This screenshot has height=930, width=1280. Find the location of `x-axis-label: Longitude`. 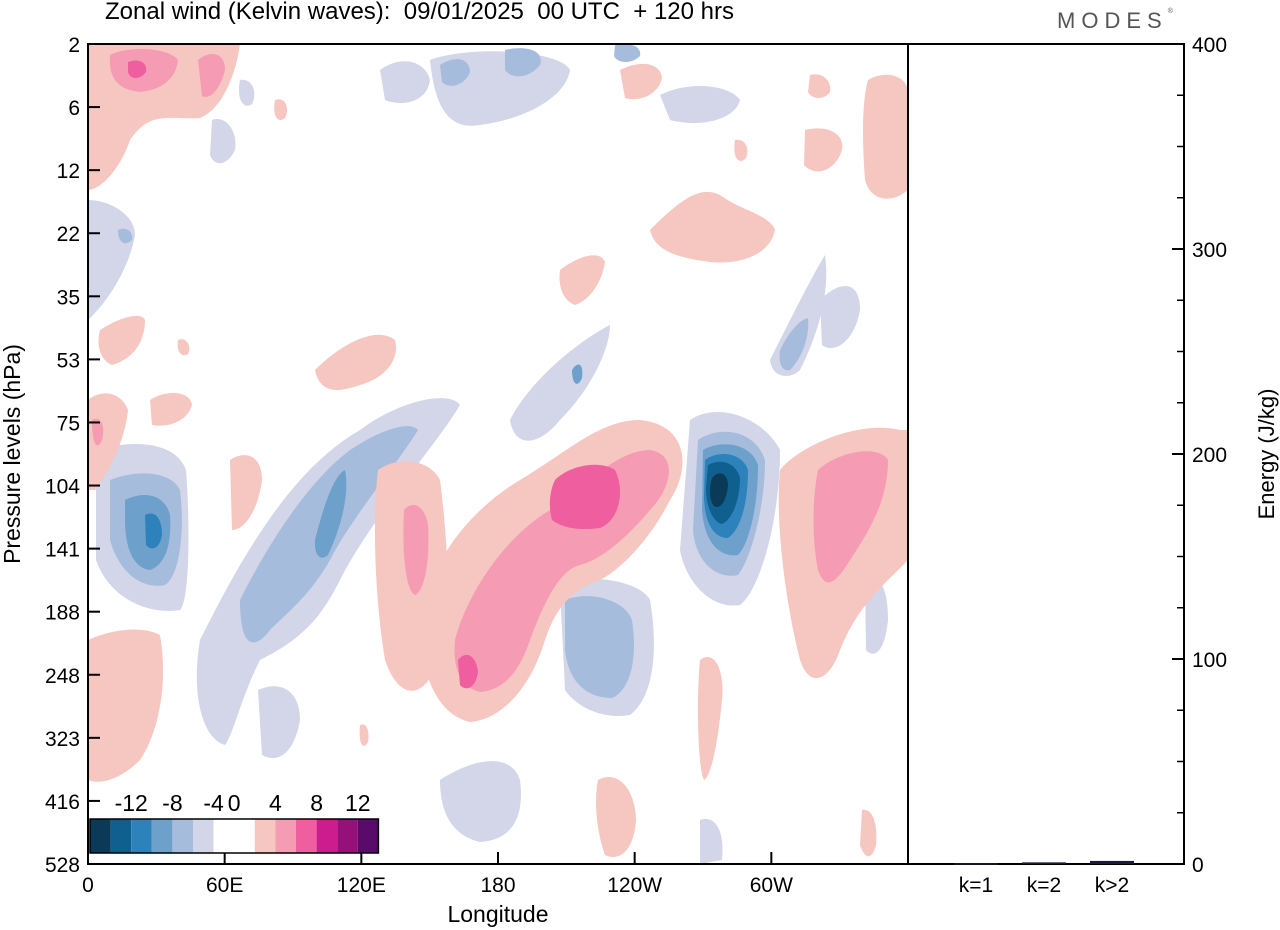

x-axis-label: Longitude is located at coordinates (497, 914).